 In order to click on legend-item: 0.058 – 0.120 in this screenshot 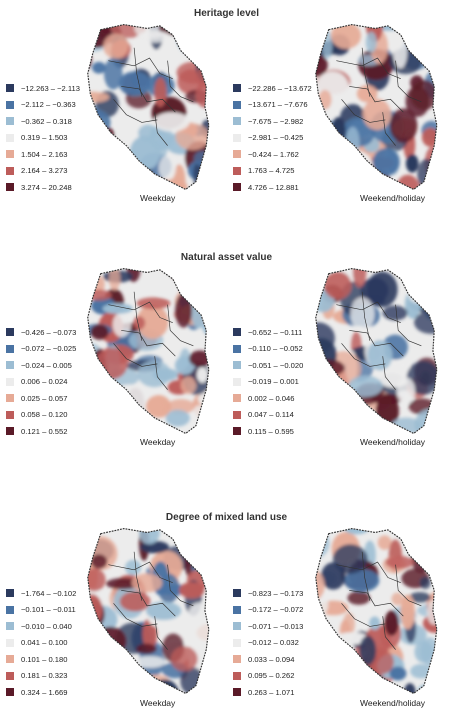, I will do `click(53, 415)`.